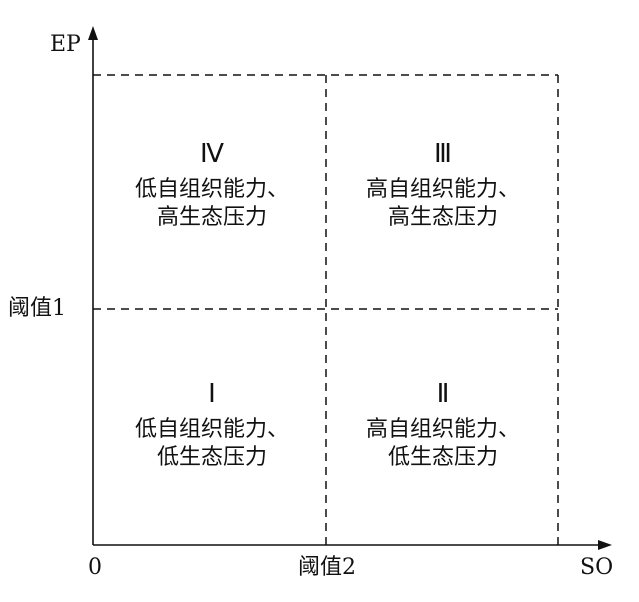 Image resolution: width=639 pixels, height=602 pixels. What do you see at coordinates (605, 545) in the screenshot?
I see `x-axis-arrow` at bounding box center [605, 545].